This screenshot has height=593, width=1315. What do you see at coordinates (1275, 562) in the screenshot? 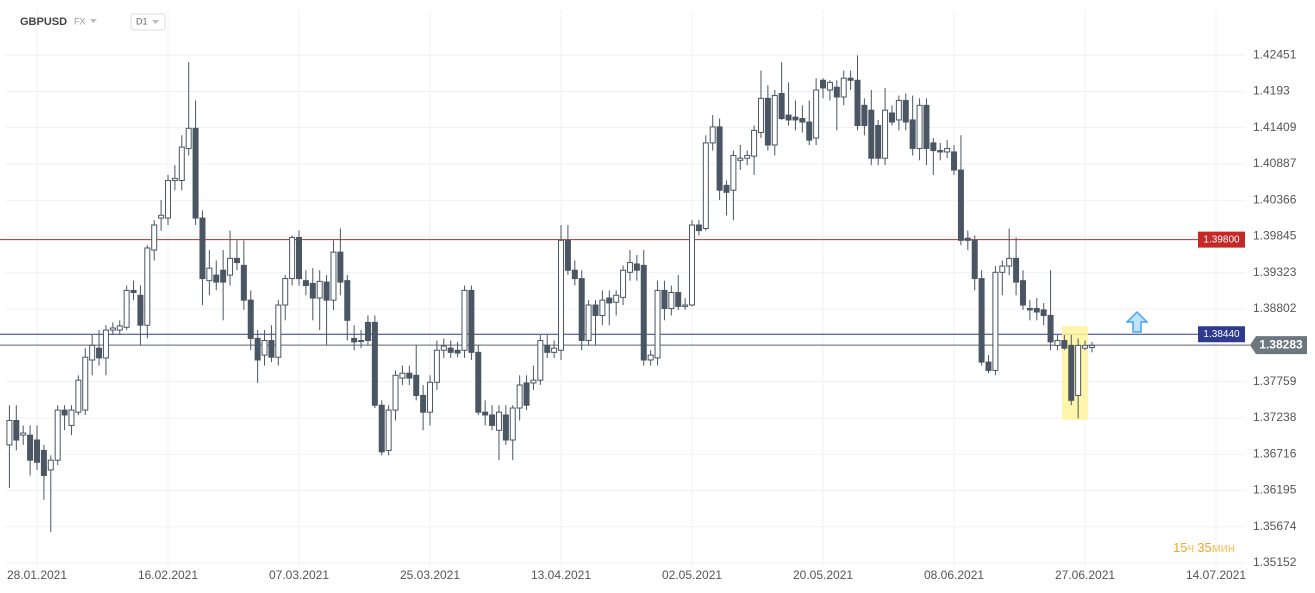
I see `y-tick-label: 1.35152` at bounding box center [1275, 562].